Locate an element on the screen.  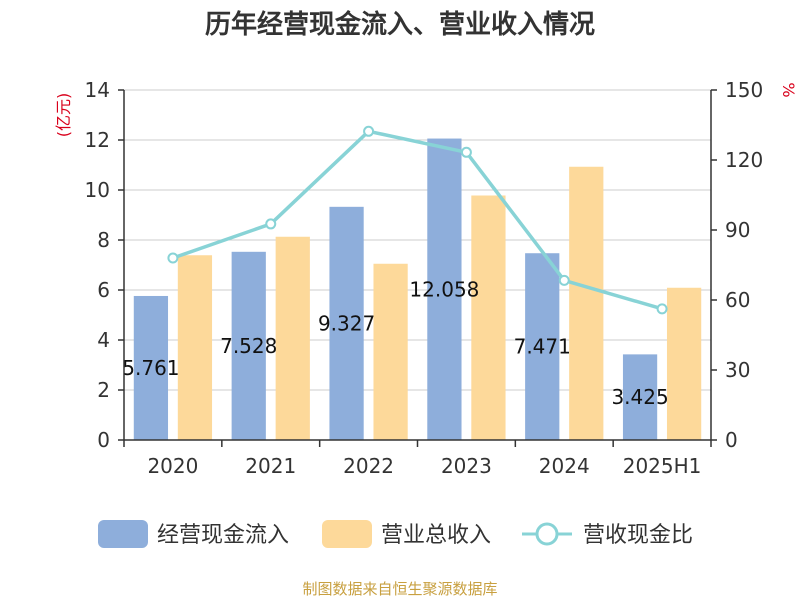
y-left-tick-label: 0 is located at coordinates (103, 440).